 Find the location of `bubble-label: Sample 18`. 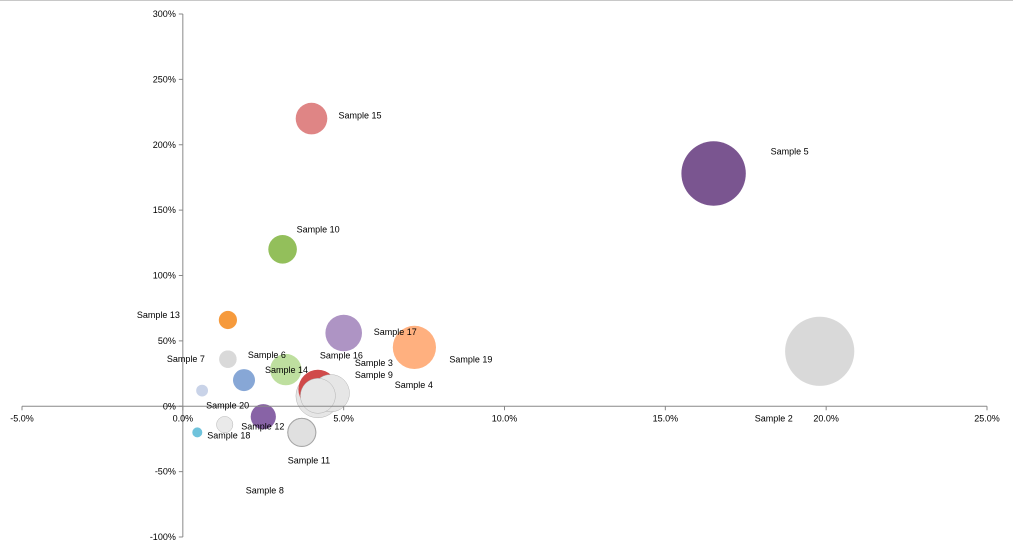

bubble-label: Sample 18 is located at coordinates (228, 435).